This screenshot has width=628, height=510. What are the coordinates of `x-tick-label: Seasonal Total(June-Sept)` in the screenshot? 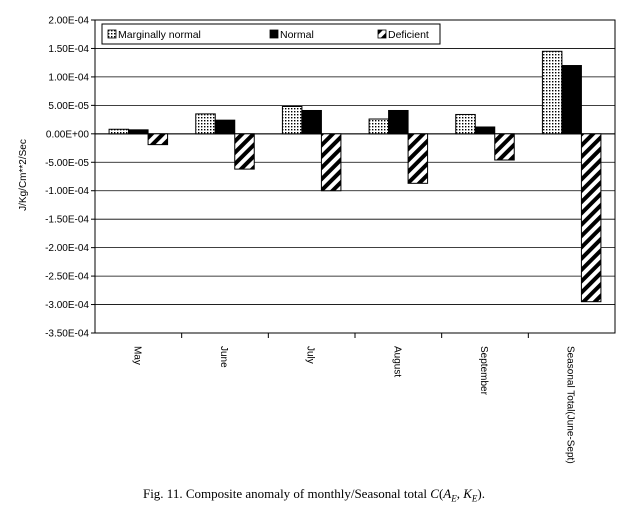 It's located at (570, 405).